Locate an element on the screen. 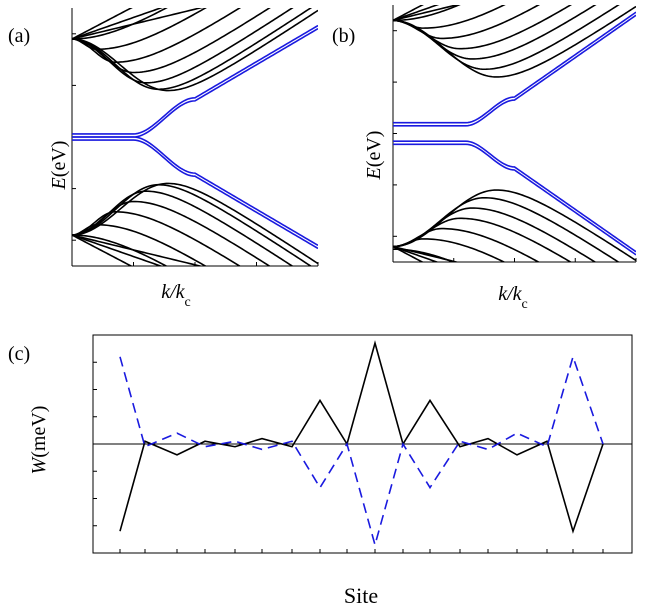 This screenshot has width=655, height=610. panel-b-ylabel: E(eV) is located at coordinates (374, 156).